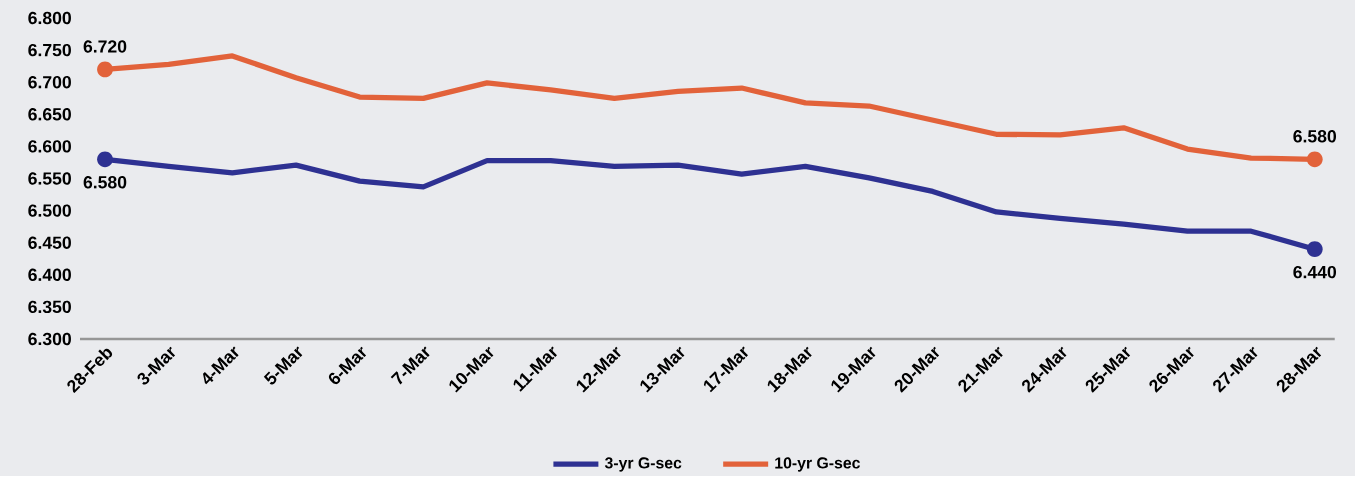 The image size is (1355, 478). I want to click on y-tick-label: 6.750, so click(49, 50).